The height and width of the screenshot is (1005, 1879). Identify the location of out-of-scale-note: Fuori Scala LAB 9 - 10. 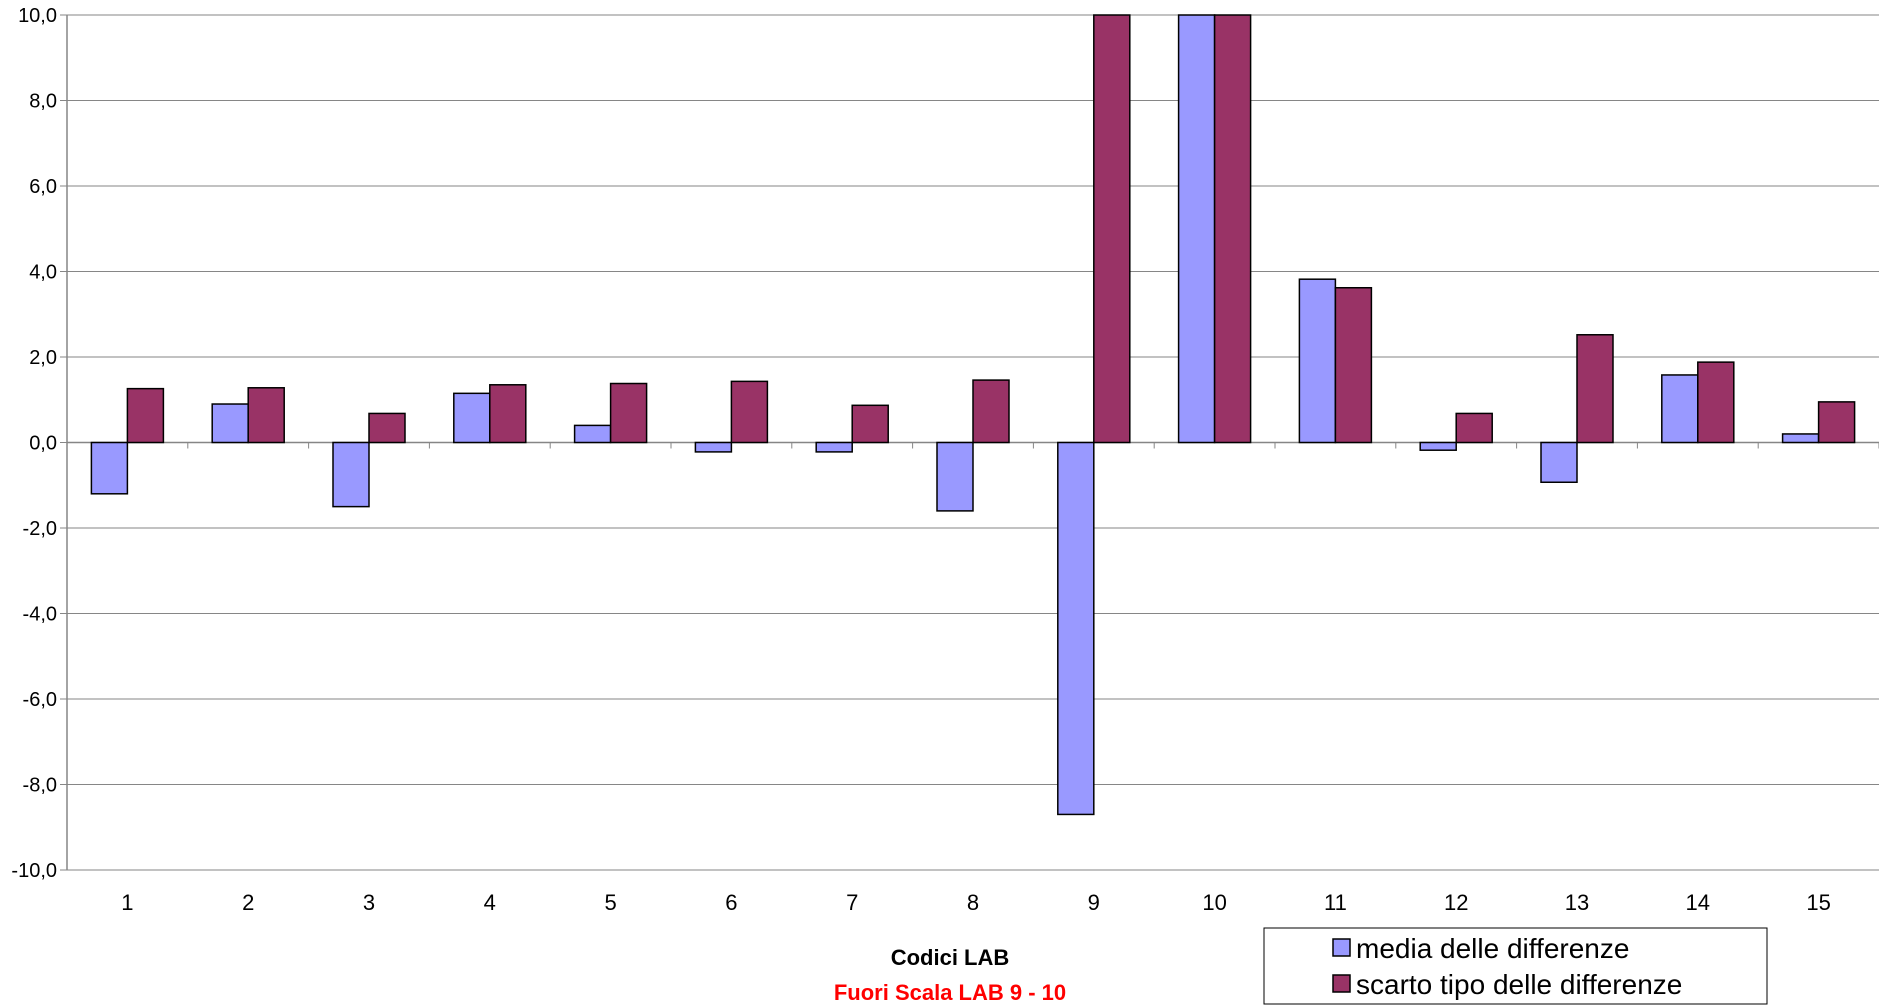
(950, 992).